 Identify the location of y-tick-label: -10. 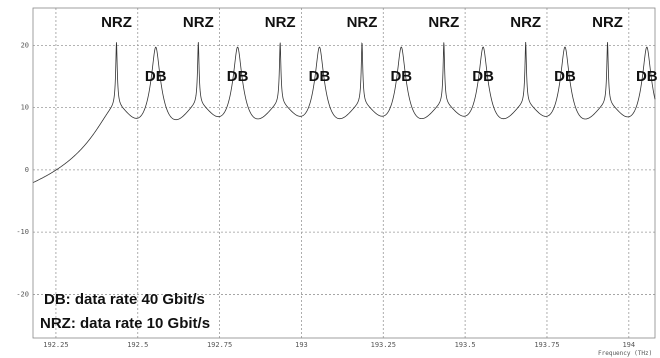
(22, 232).